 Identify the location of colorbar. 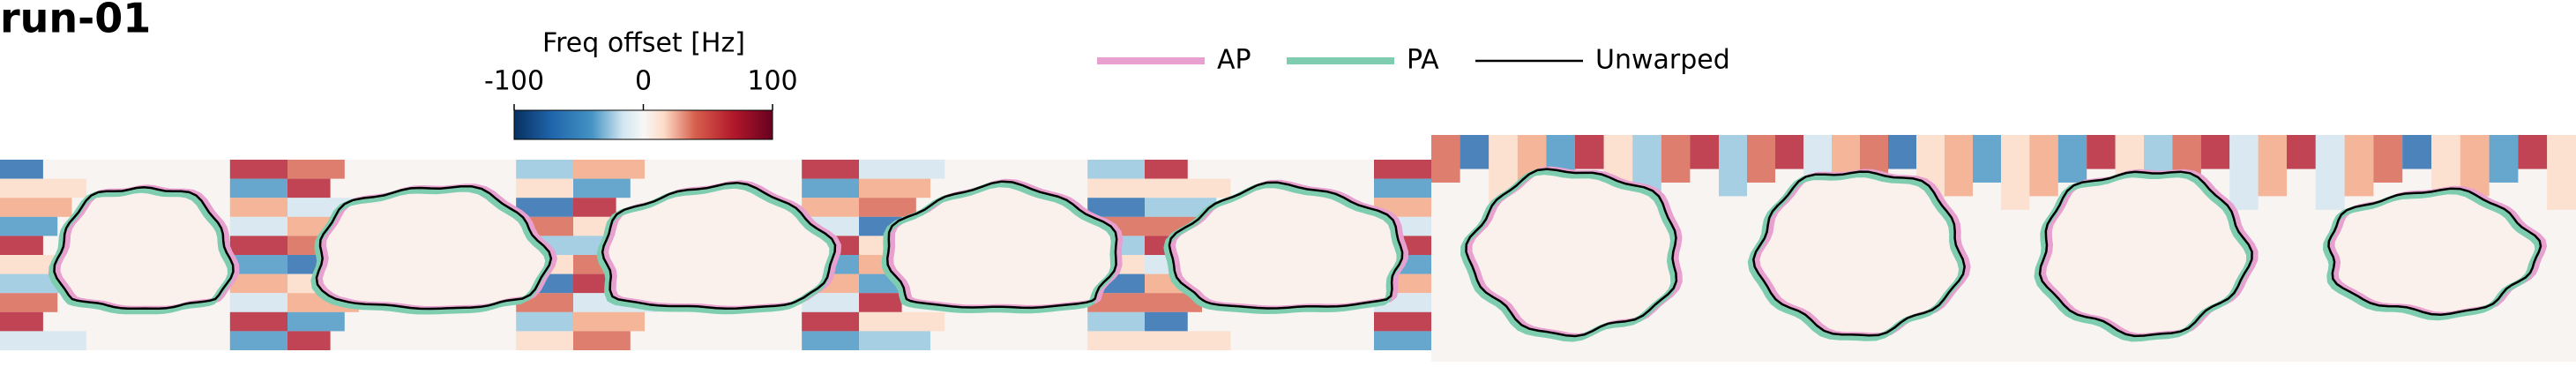
(643, 124).